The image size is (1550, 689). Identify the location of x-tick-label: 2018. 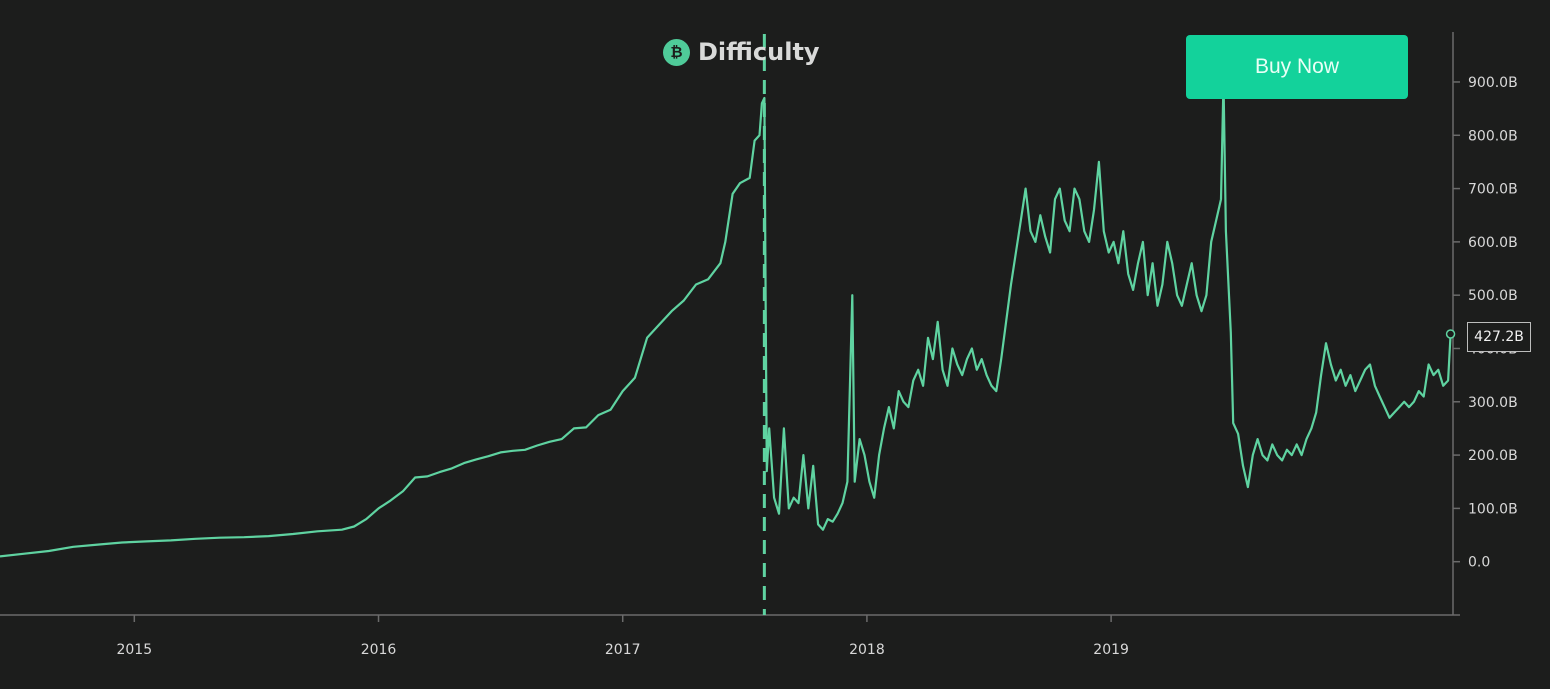
(867, 650).